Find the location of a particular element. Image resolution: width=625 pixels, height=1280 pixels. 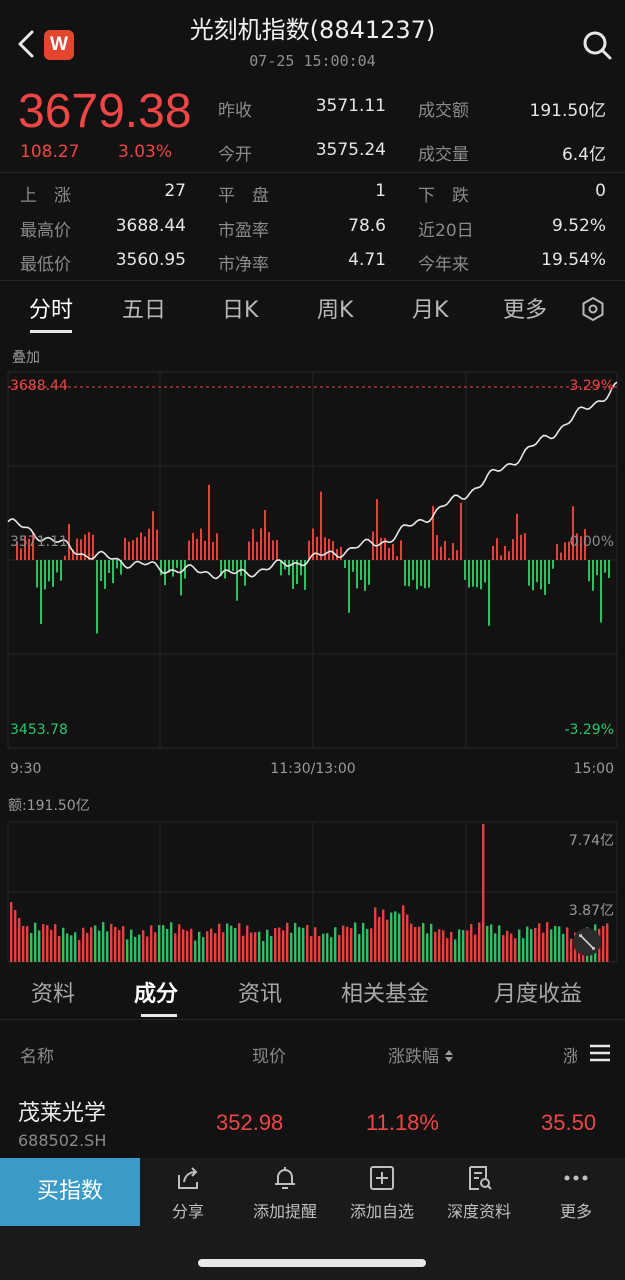

tab-daily-k: 日K is located at coordinates (240, 310).